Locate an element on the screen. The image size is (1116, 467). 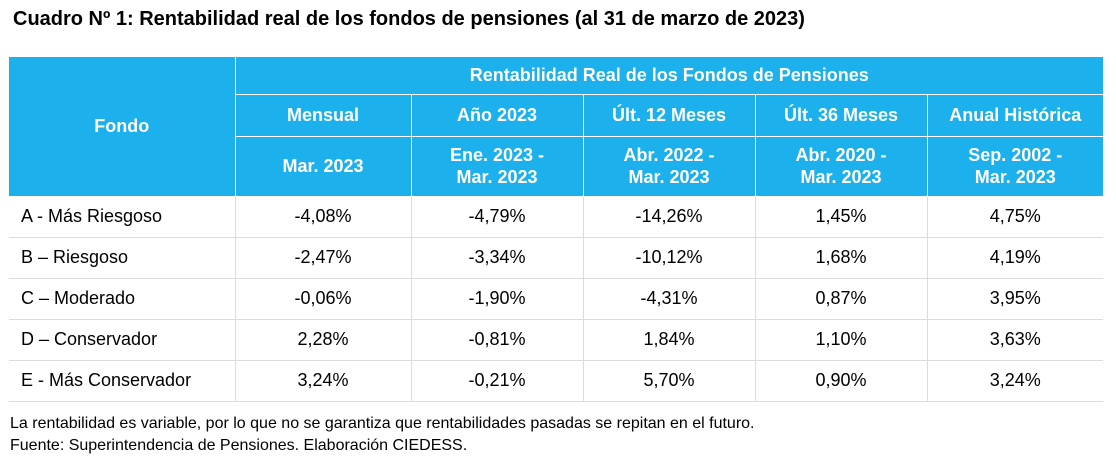
value-cell: -4,79% is located at coordinates (497, 217).